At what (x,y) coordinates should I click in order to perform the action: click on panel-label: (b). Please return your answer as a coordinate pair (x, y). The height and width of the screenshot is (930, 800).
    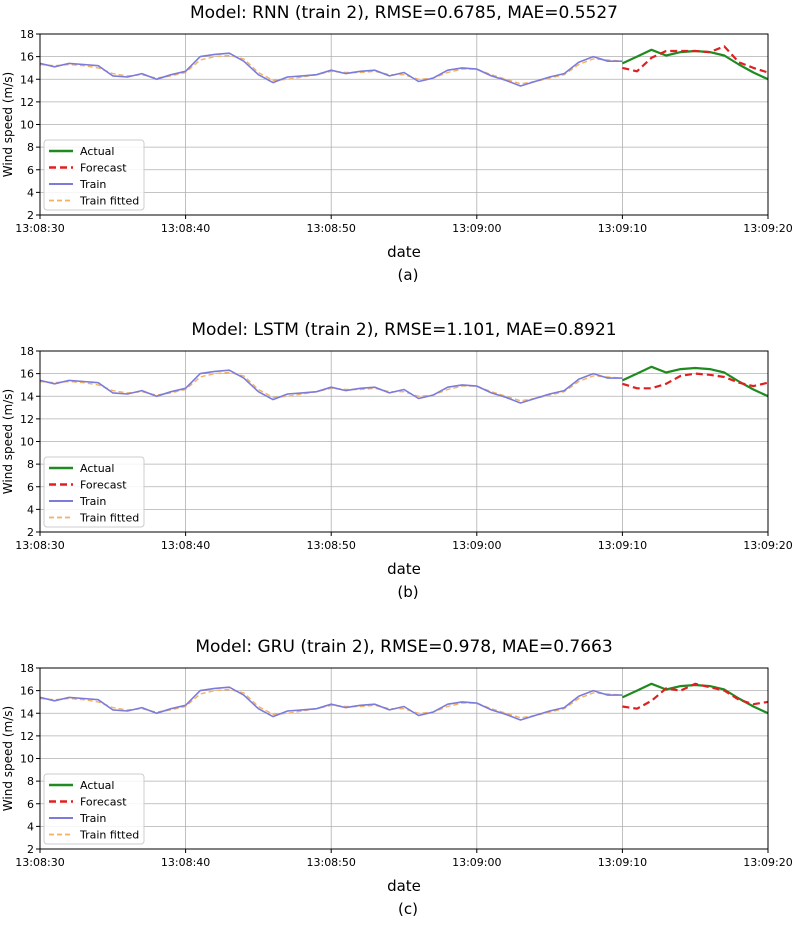
    Looking at the image, I should click on (407, 592).